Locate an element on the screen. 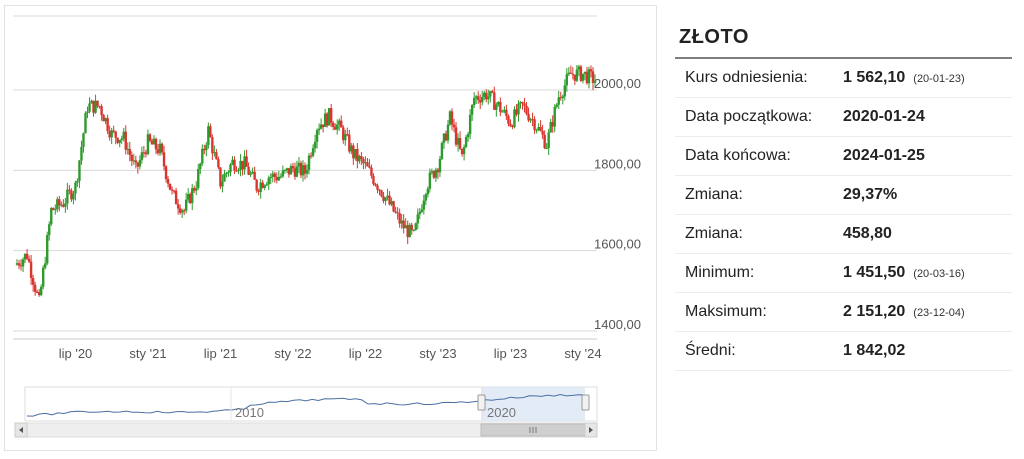 This screenshot has width=1024, height=459. navigator-tick-label: 2010 is located at coordinates (249, 412).